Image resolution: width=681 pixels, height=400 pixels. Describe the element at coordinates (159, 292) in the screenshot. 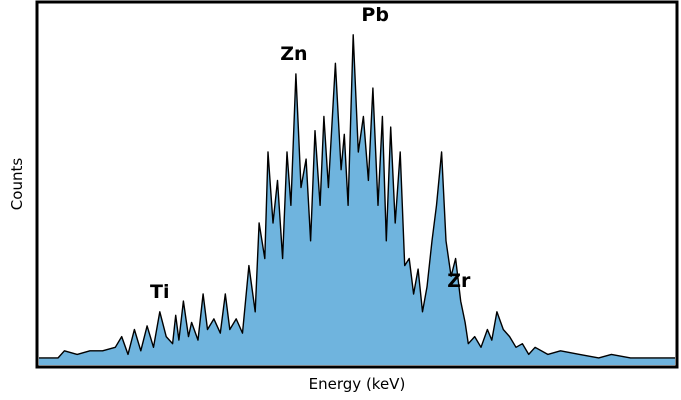

I see `peak-label-ti: Ti` at that location.